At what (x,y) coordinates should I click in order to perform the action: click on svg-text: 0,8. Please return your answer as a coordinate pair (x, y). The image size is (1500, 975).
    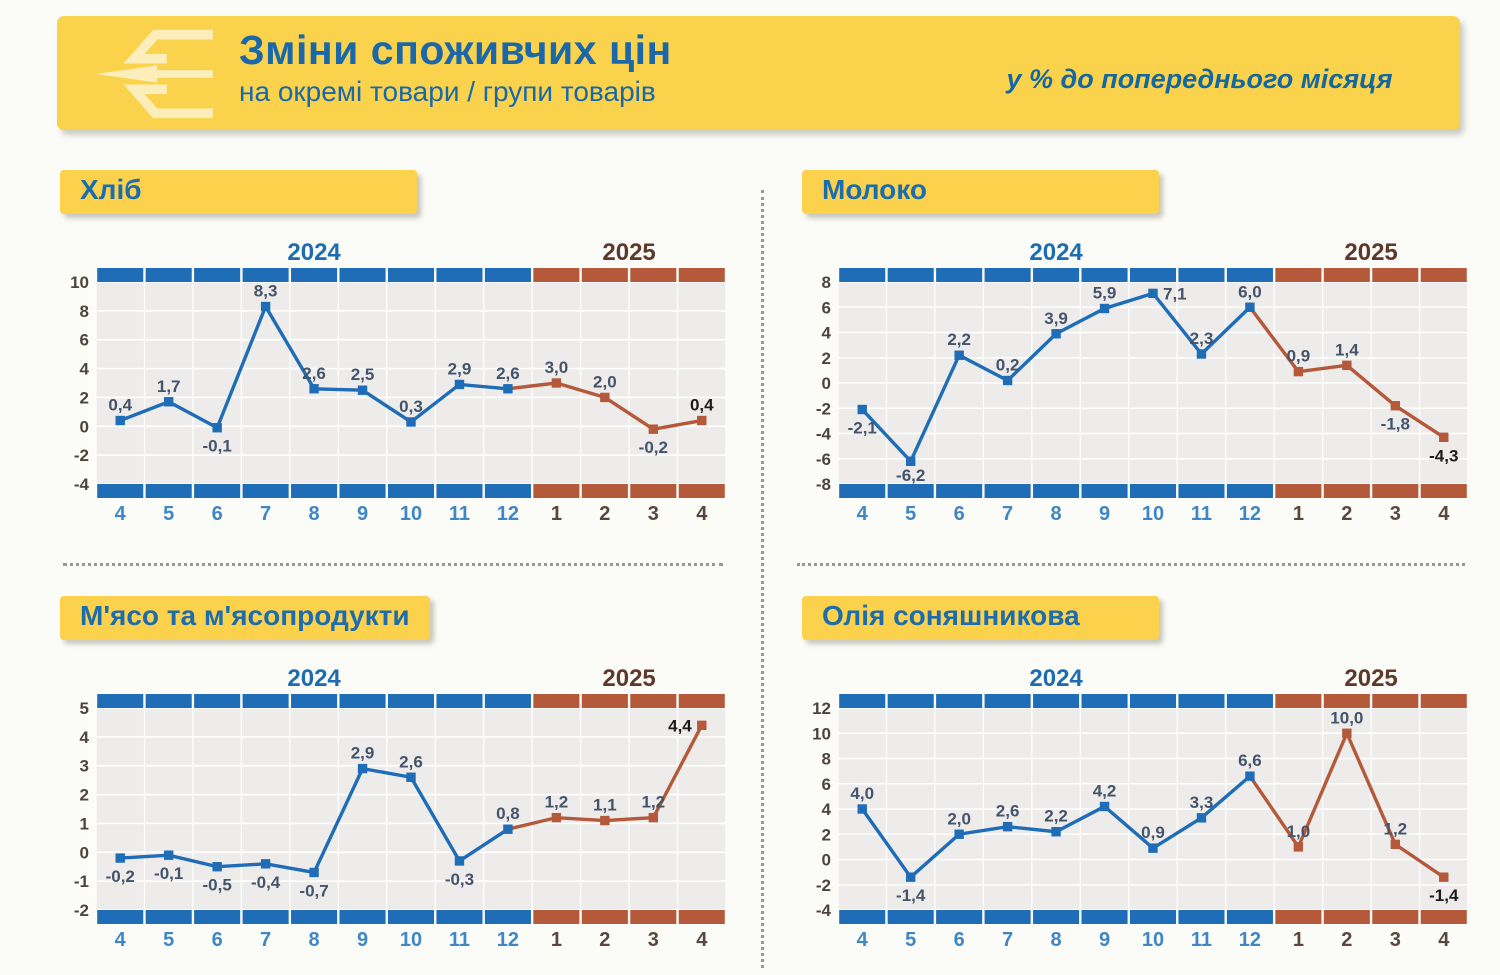
    Looking at the image, I should click on (508, 813).